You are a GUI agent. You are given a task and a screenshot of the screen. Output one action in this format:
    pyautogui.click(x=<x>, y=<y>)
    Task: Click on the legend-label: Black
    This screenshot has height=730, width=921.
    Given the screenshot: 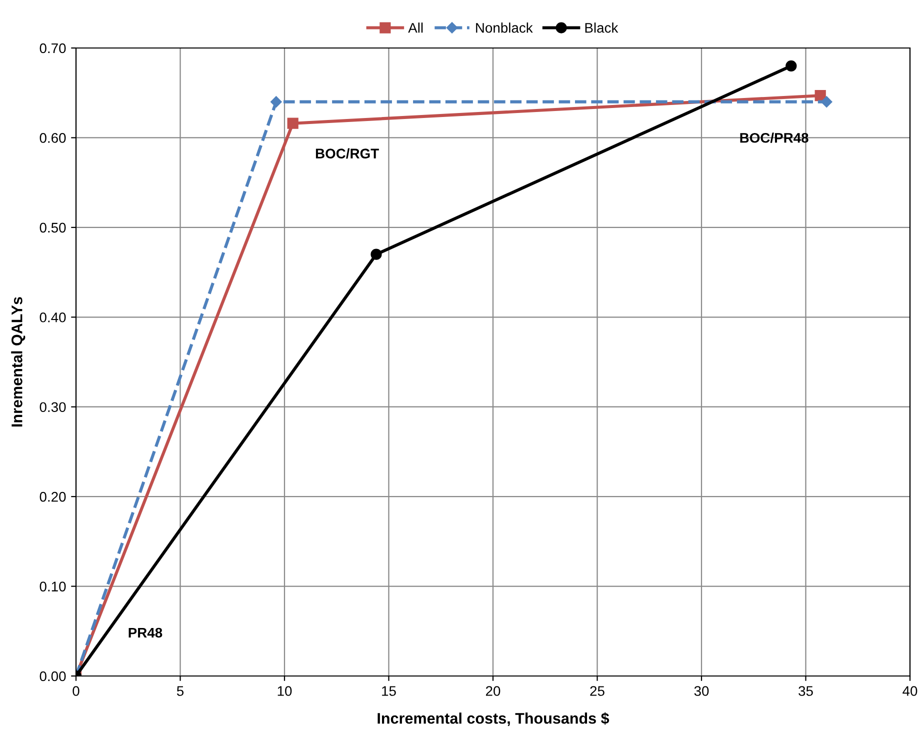 What is the action you would take?
    pyautogui.click(x=601, y=27)
    